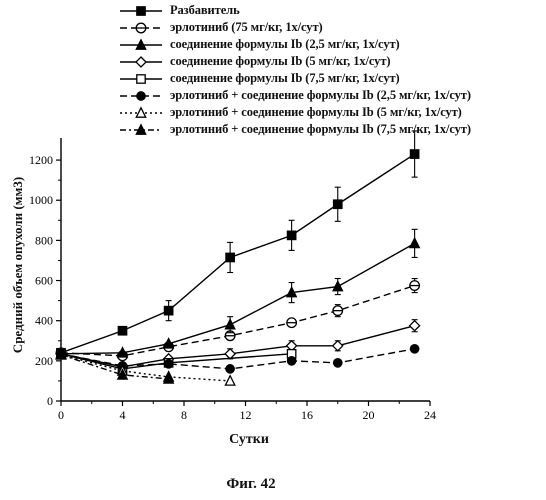 This screenshot has width=546, height=500. Describe the element at coordinates (307, 415) in the screenshot. I see `x-tick-label: 16` at that location.